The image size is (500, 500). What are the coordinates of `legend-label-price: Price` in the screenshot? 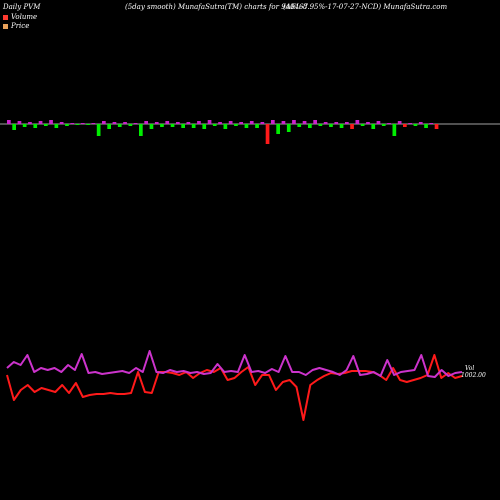 It's located at (20, 26).